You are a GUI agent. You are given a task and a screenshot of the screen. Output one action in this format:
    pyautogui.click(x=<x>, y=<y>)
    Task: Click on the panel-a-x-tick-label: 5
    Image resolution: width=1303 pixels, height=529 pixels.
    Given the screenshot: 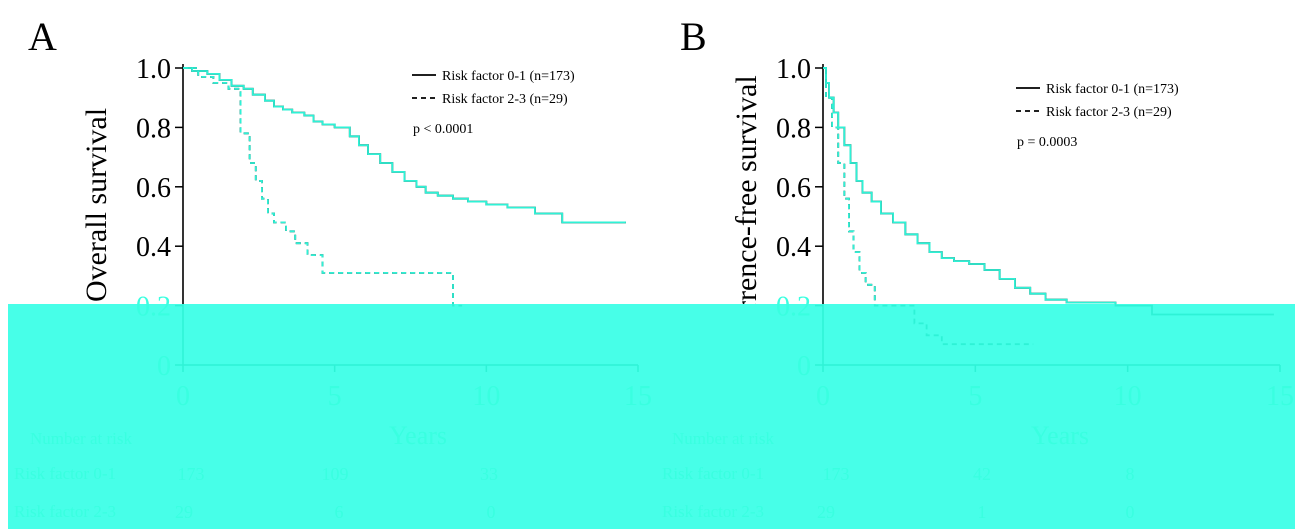 What is the action you would take?
    pyautogui.click(x=335, y=396)
    